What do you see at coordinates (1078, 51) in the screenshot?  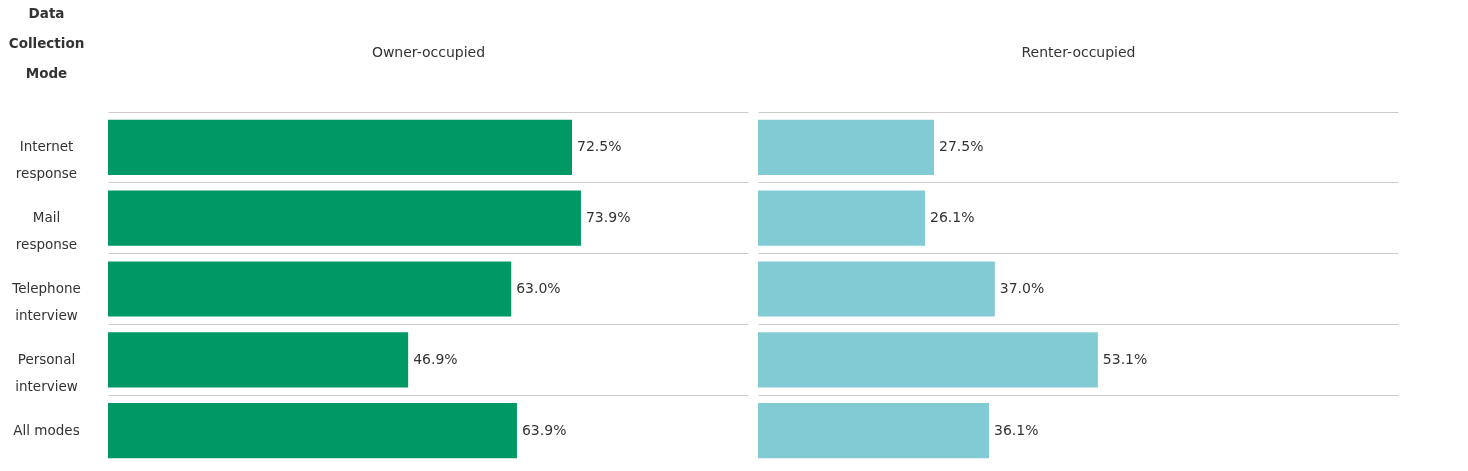 I see `chart-title: Renter-occupied` at bounding box center [1078, 51].